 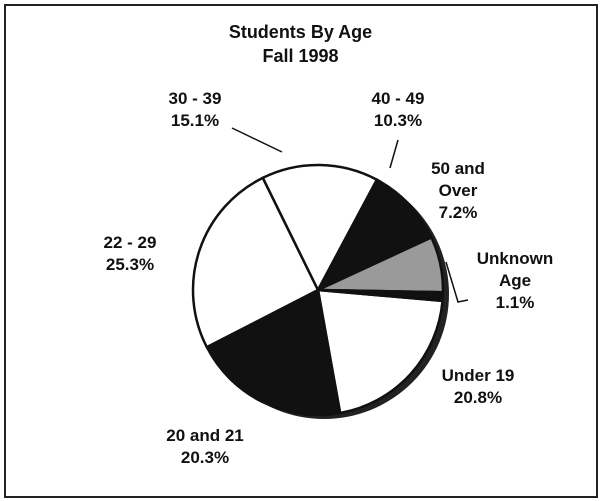 I want to click on category-label: 20 and 21, so click(x=205, y=435).